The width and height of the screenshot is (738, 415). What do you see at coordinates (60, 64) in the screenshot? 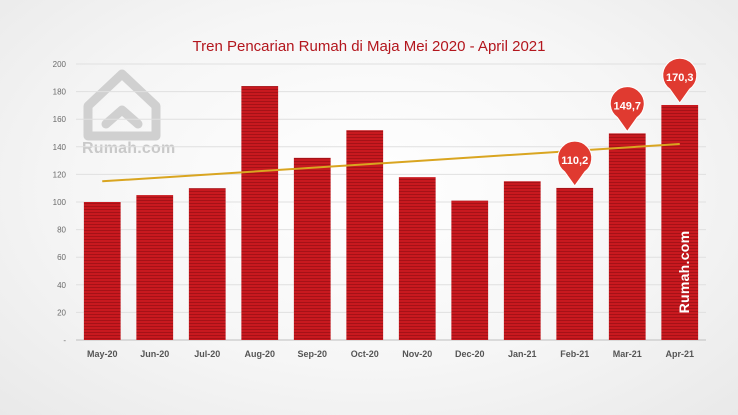
I see `y-tick-label: 200` at bounding box center [60, 64].